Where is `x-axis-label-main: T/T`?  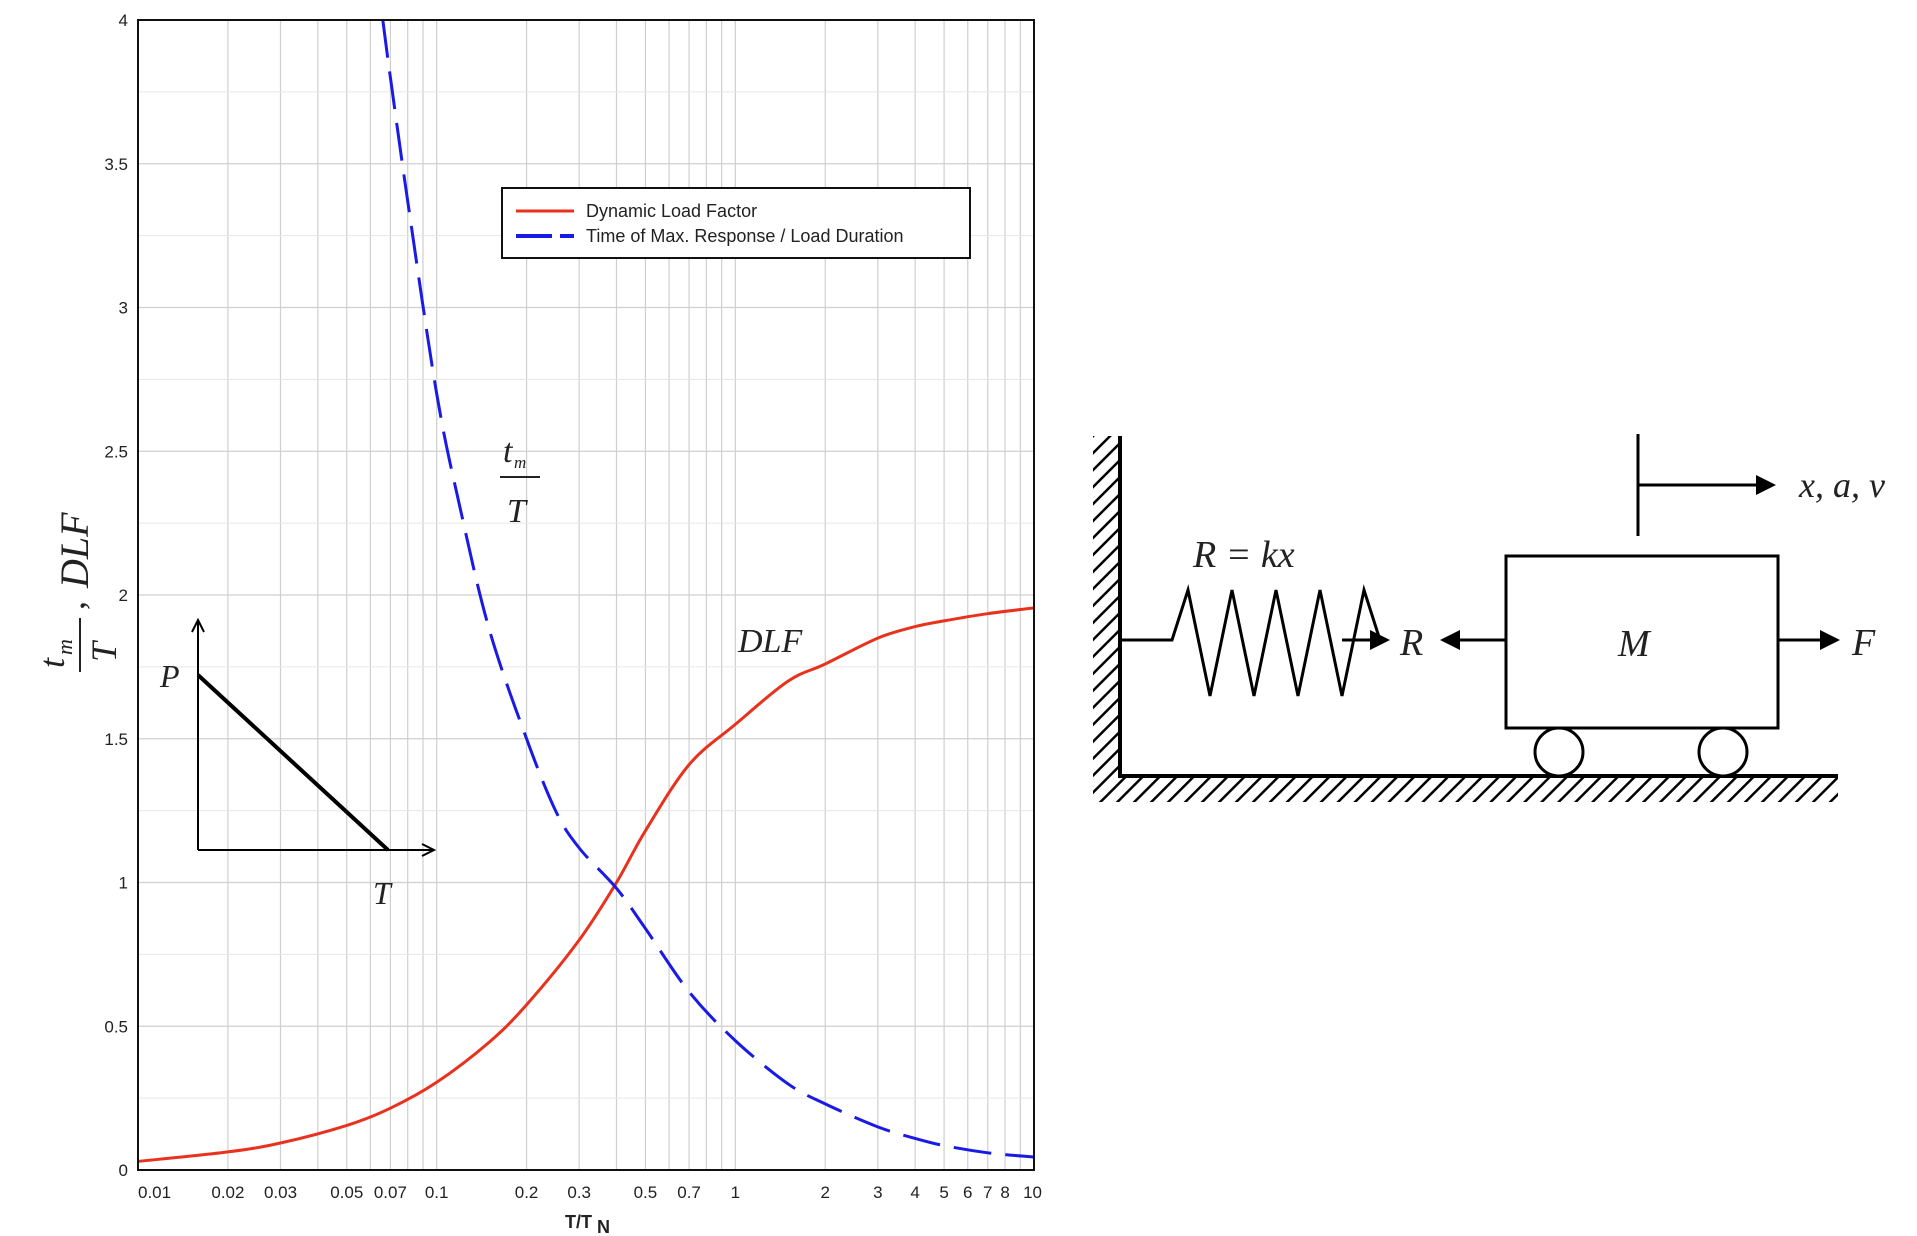
x-axis-label-main: T/T is located at coordinates (578, 1222).